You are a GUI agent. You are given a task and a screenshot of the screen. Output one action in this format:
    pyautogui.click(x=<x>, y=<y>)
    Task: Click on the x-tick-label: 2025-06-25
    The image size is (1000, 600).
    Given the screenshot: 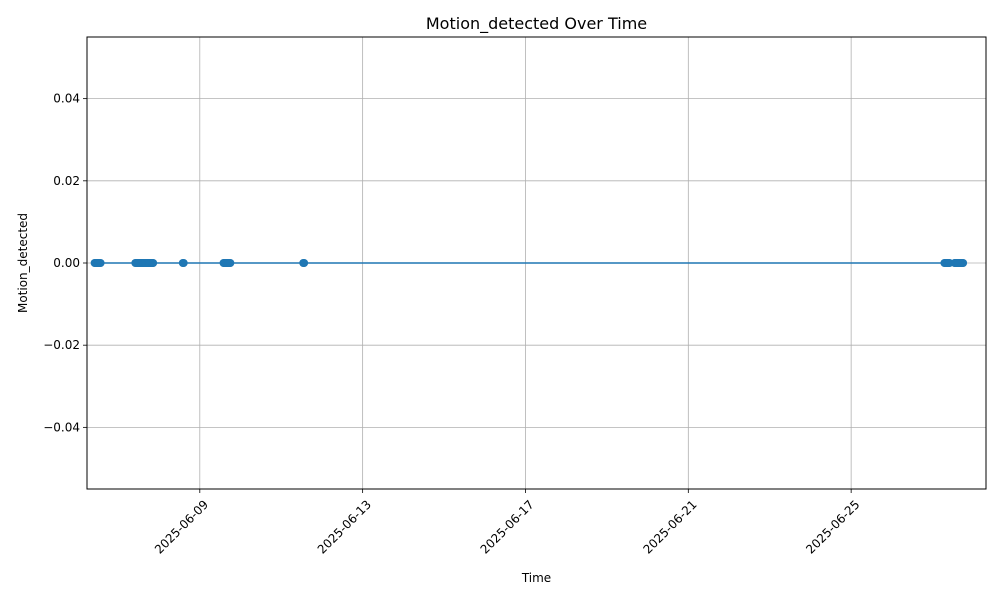 What is the action you would take?
    pyautogui.click(x=832, y=526)
    